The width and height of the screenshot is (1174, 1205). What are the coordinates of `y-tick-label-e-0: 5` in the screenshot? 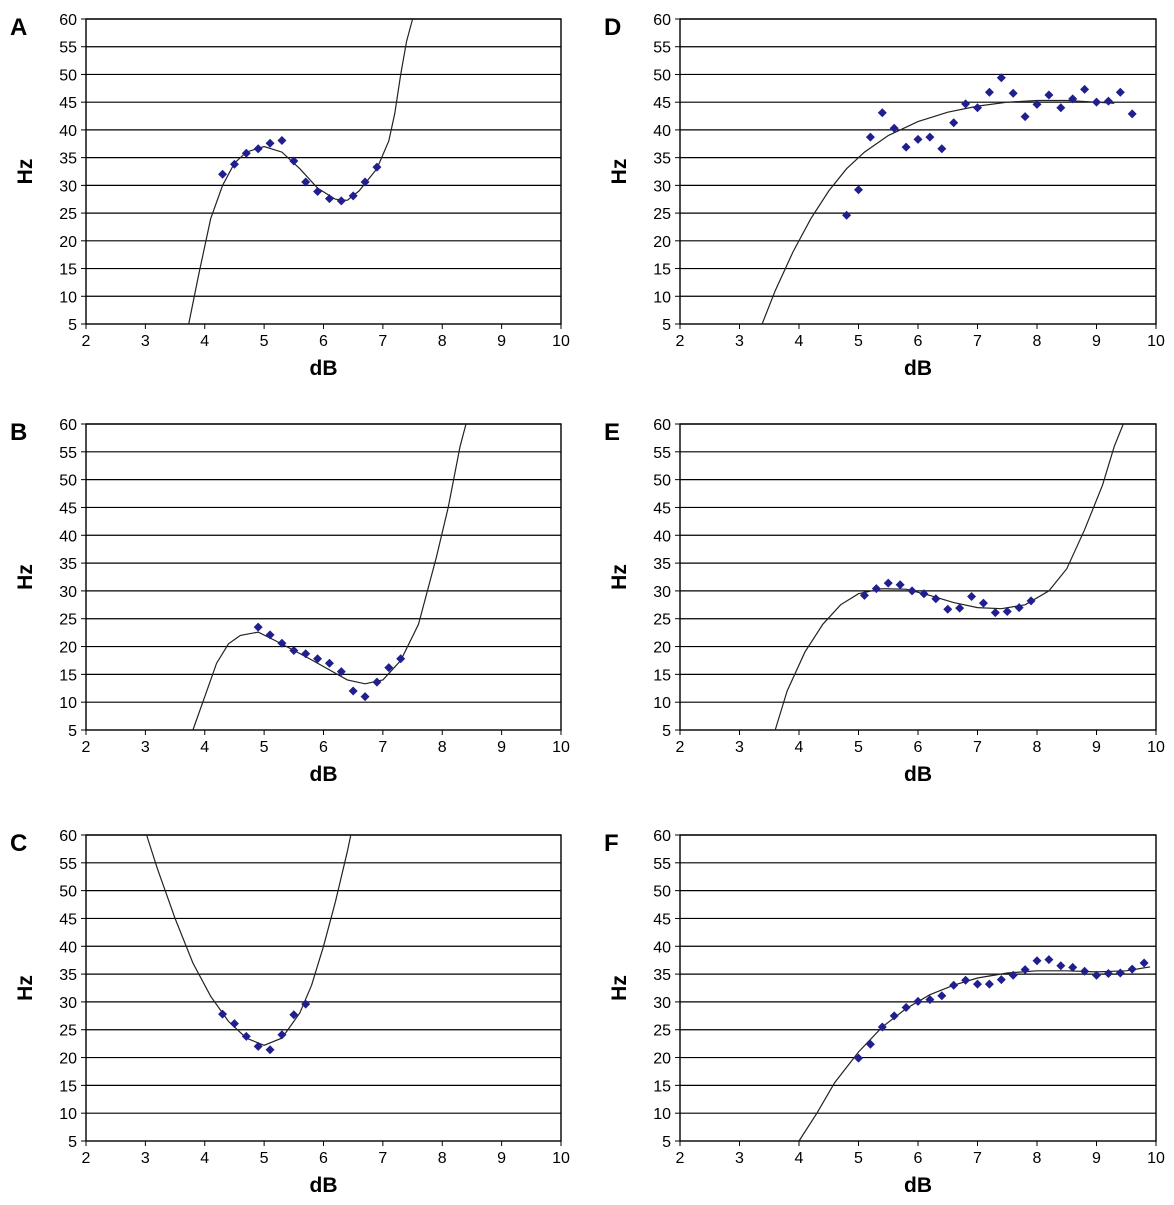 It's located at (666, 731).